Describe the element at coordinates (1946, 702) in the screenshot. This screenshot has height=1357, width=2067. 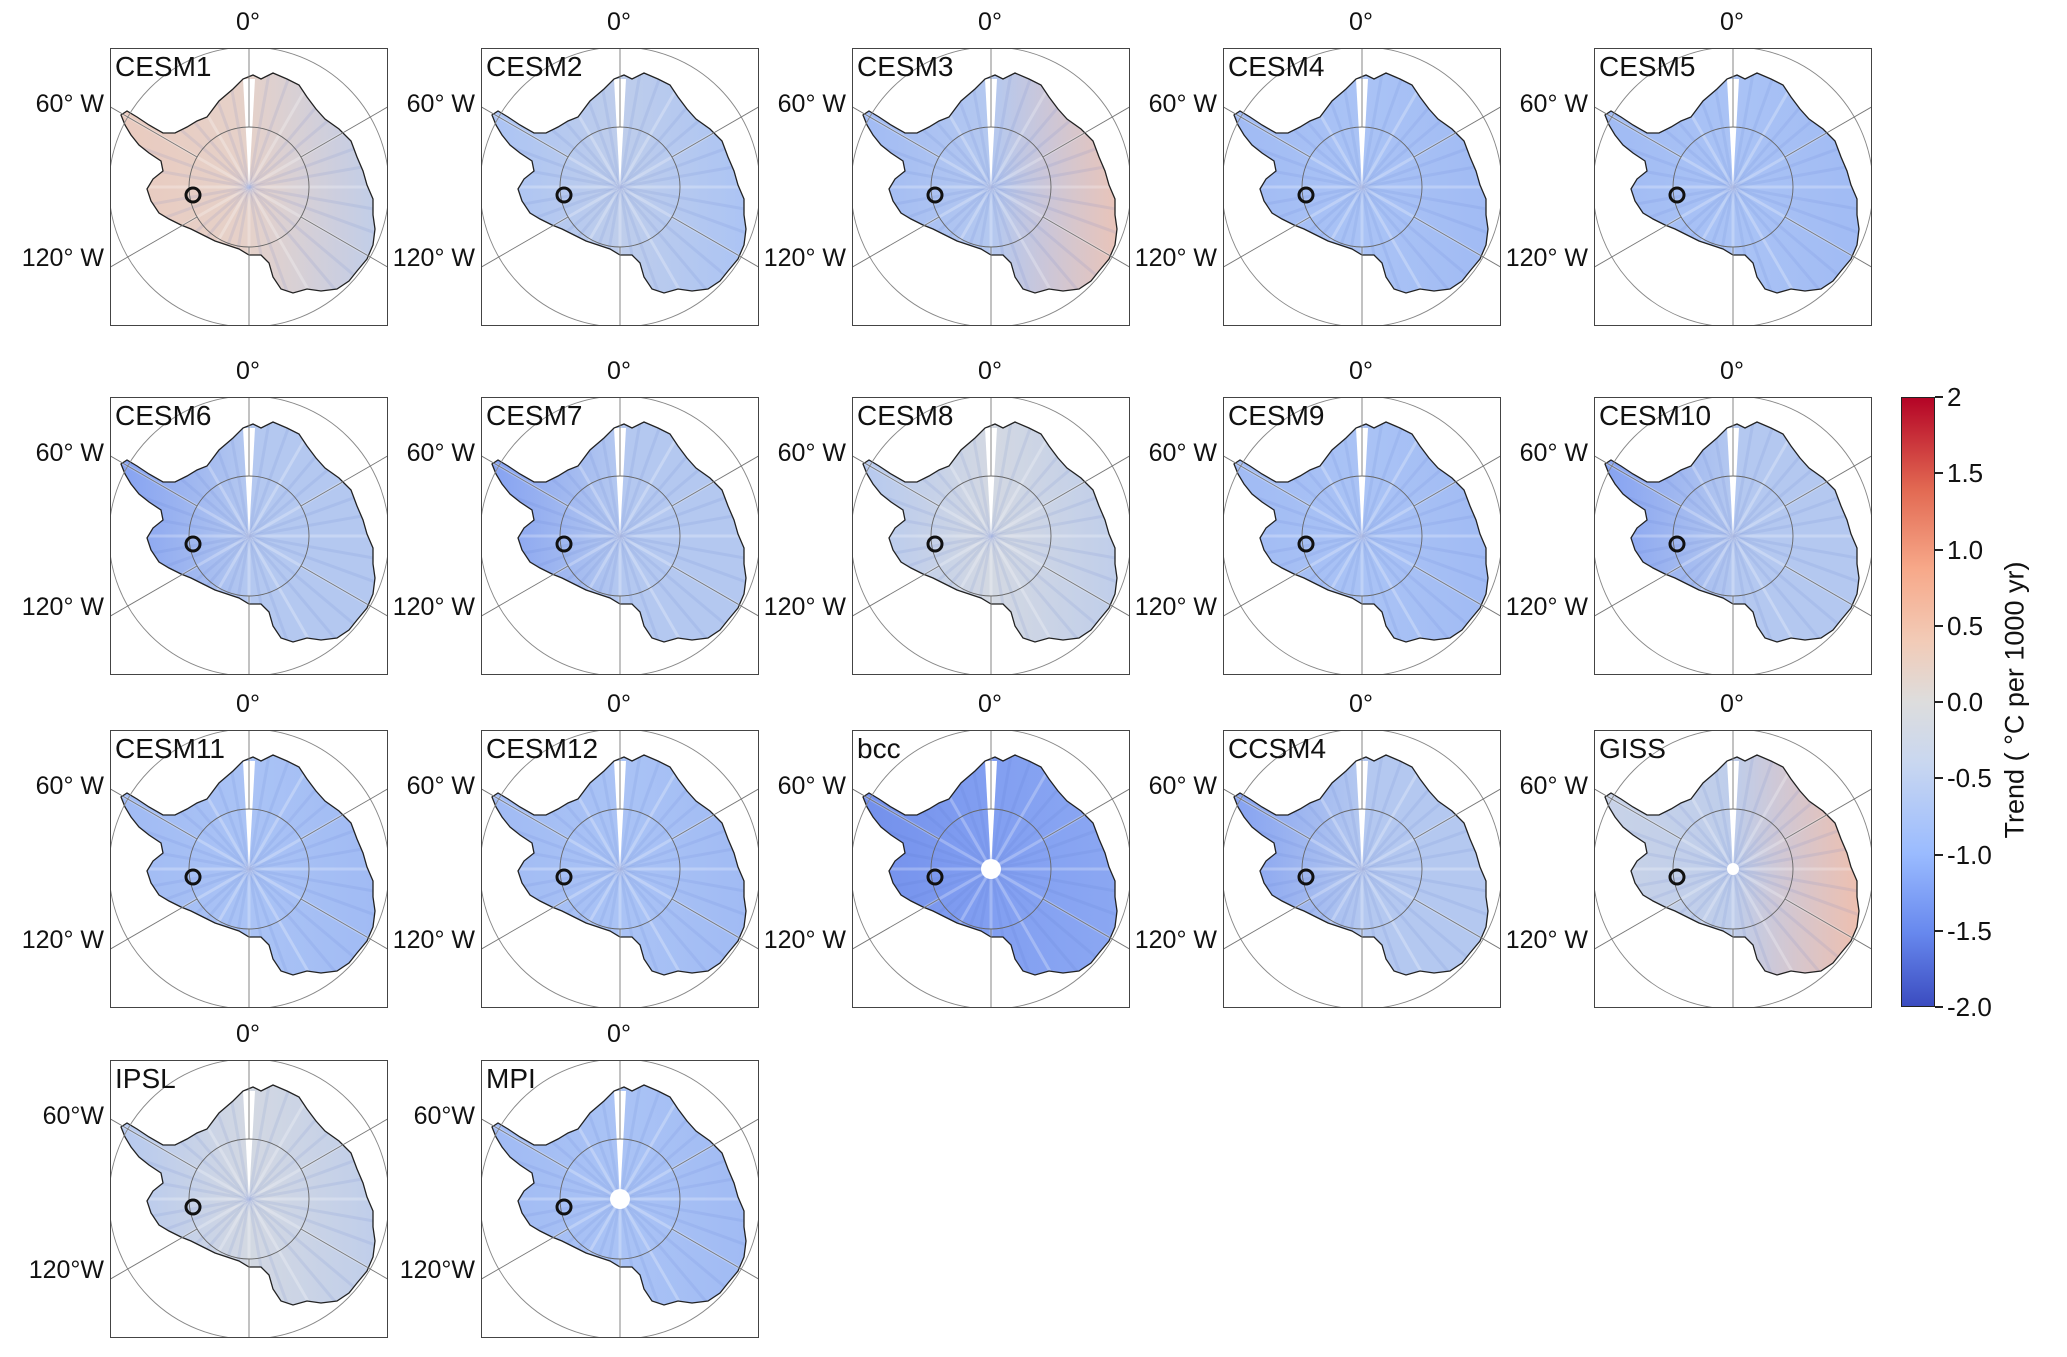
I see `colorbar: 2 1.5 1.0 0.5 0.0 -0.5 -1.0 -1.5 -2.0` at that location.